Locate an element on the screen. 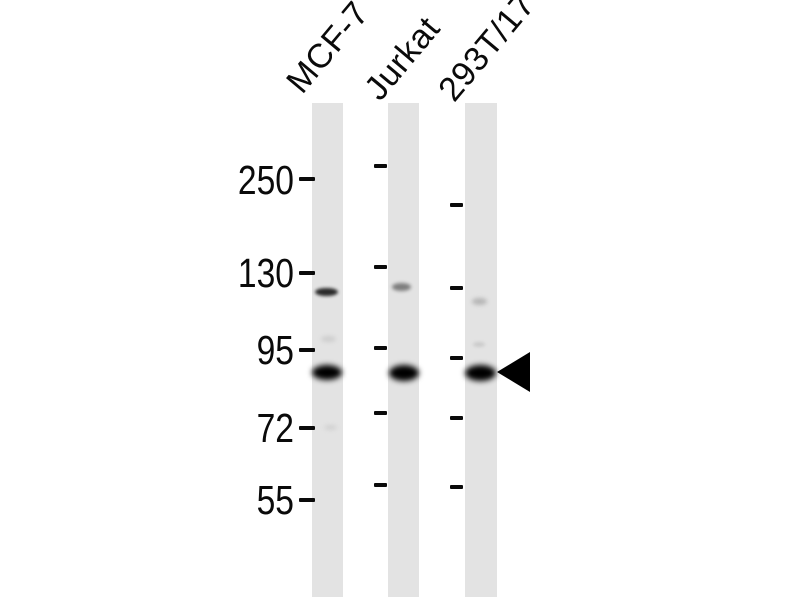 Image resolution: width=800 pixels, height=600 pixels. mw-tick-72-lane3 is located at coordinates (456, 418).